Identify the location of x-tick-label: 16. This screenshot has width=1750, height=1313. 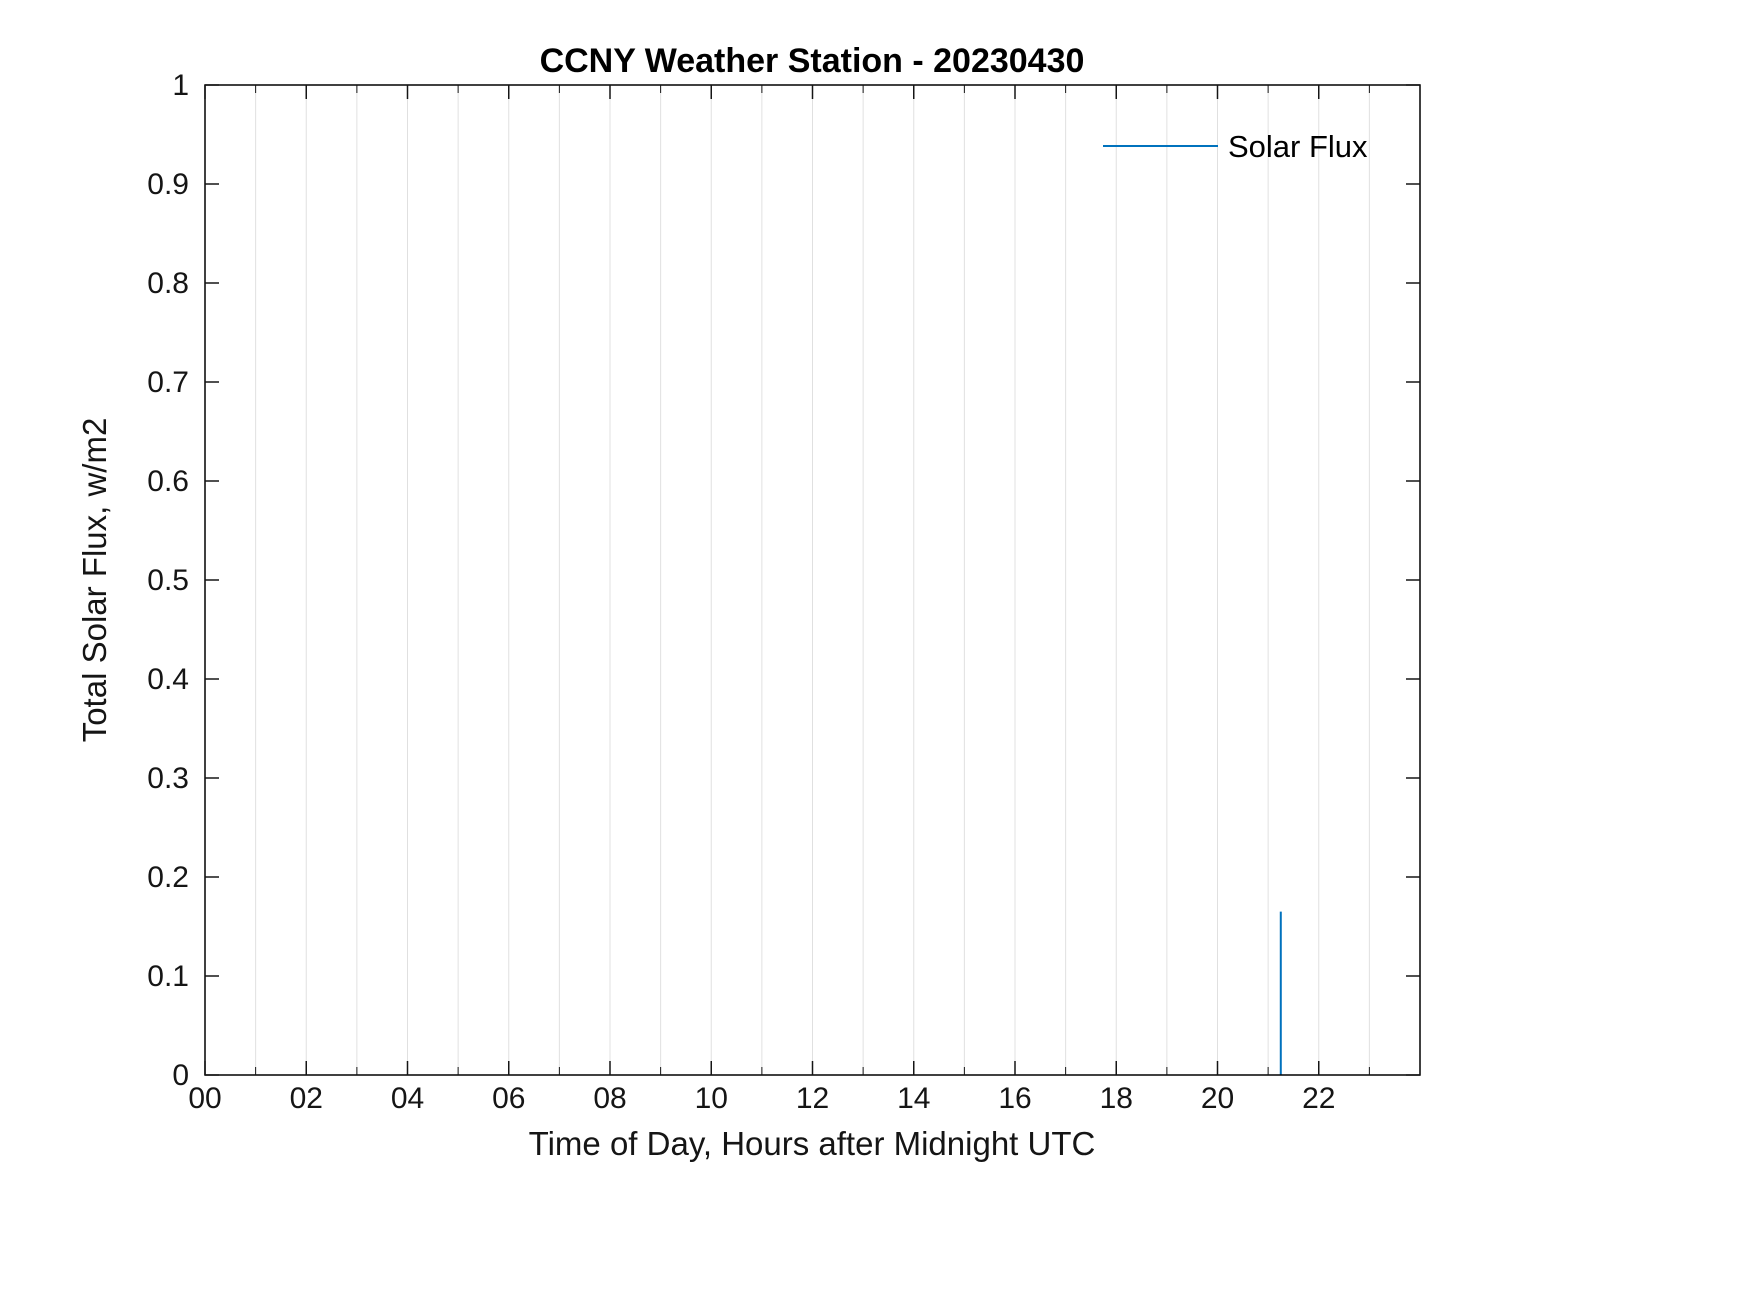
(1014, 1098).